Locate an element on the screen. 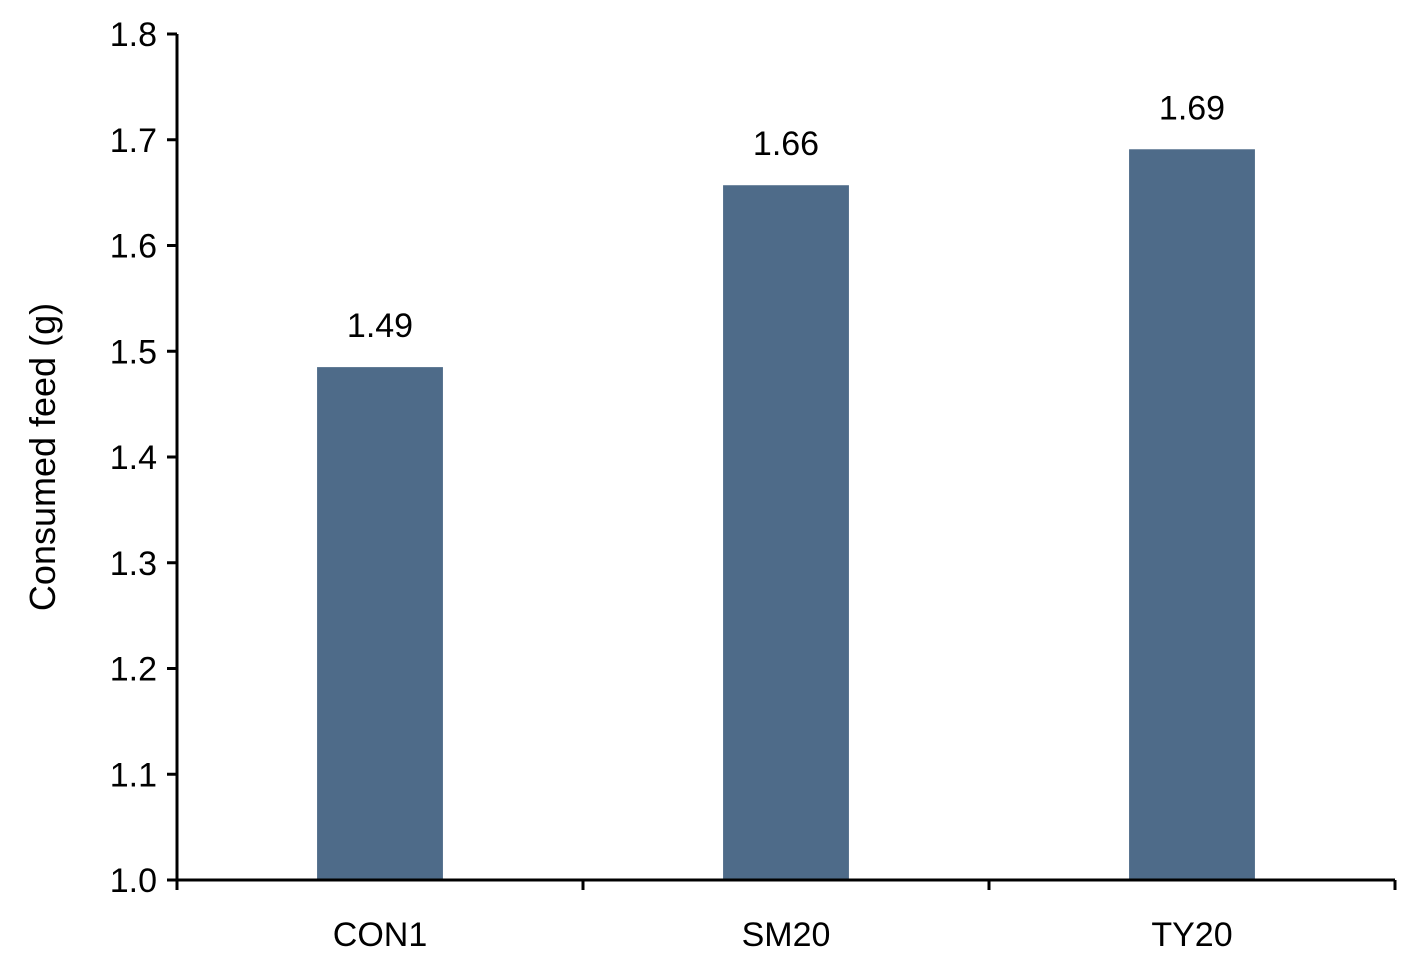  bar-con1 is located at coordinates (380, 623).